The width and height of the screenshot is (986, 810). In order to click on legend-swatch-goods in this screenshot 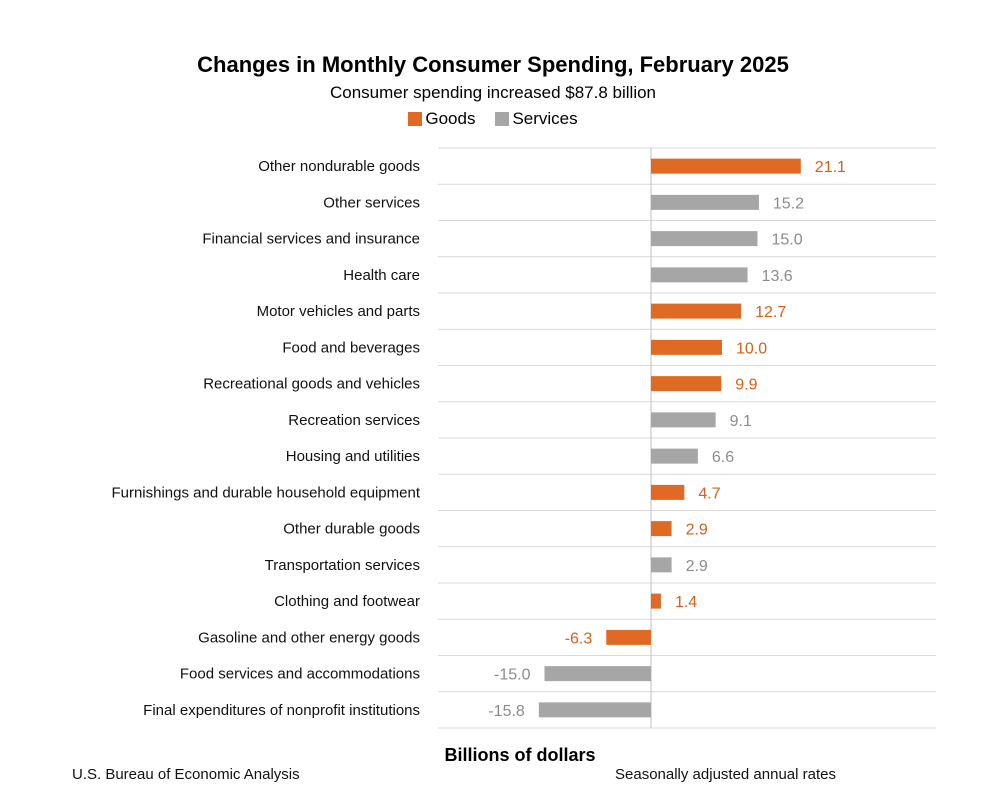, I will do `click(415, 119)`.